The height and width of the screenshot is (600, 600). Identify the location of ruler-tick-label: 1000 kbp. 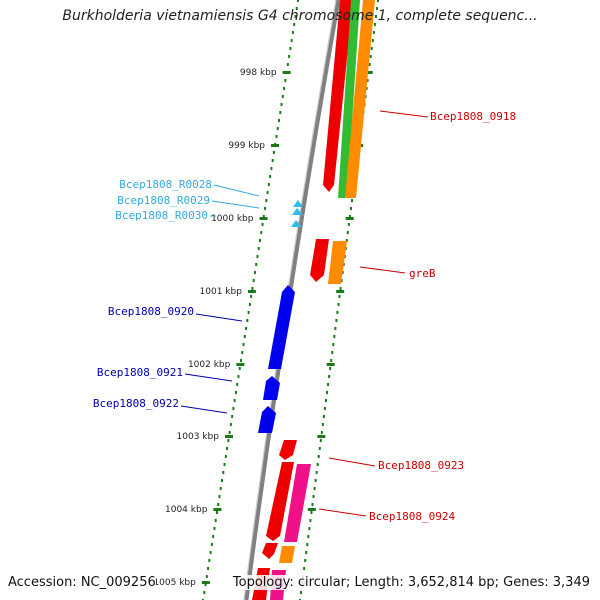
(232, 219).